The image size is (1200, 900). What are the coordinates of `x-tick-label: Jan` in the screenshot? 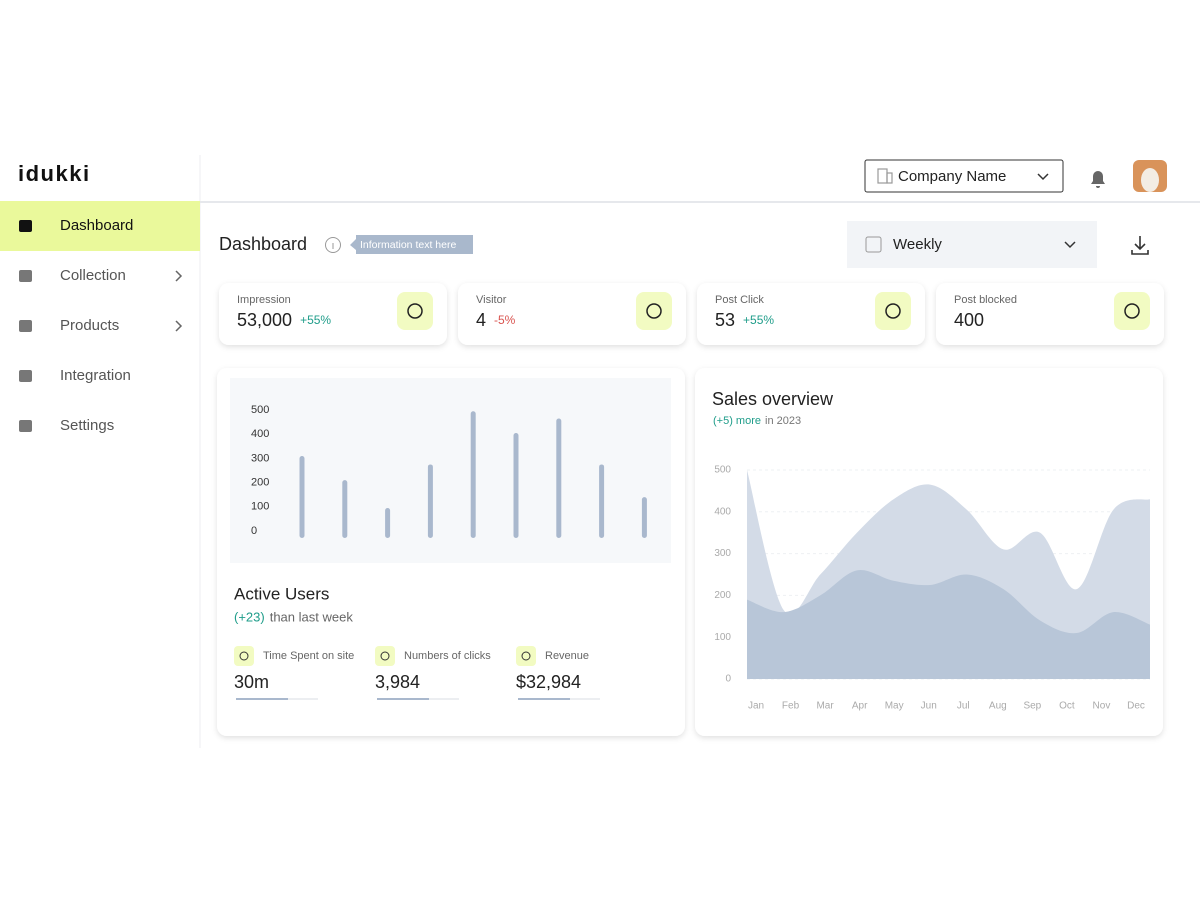 It's located at (756, 706).